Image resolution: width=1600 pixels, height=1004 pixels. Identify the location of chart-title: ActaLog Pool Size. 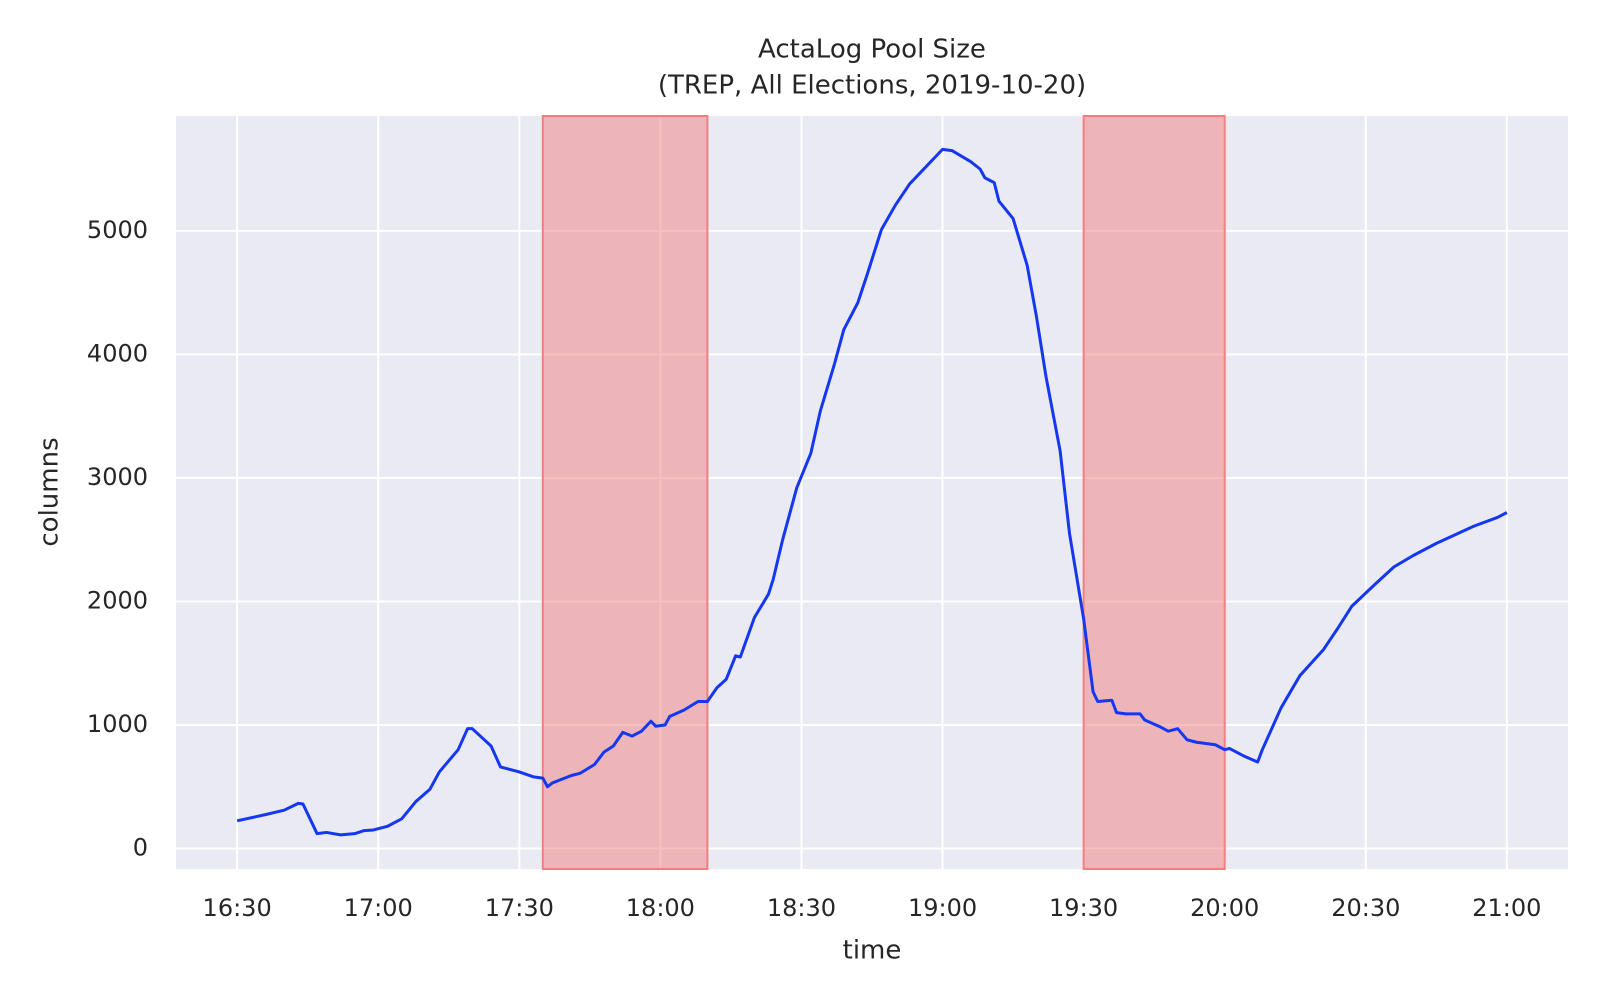
(872, 50).